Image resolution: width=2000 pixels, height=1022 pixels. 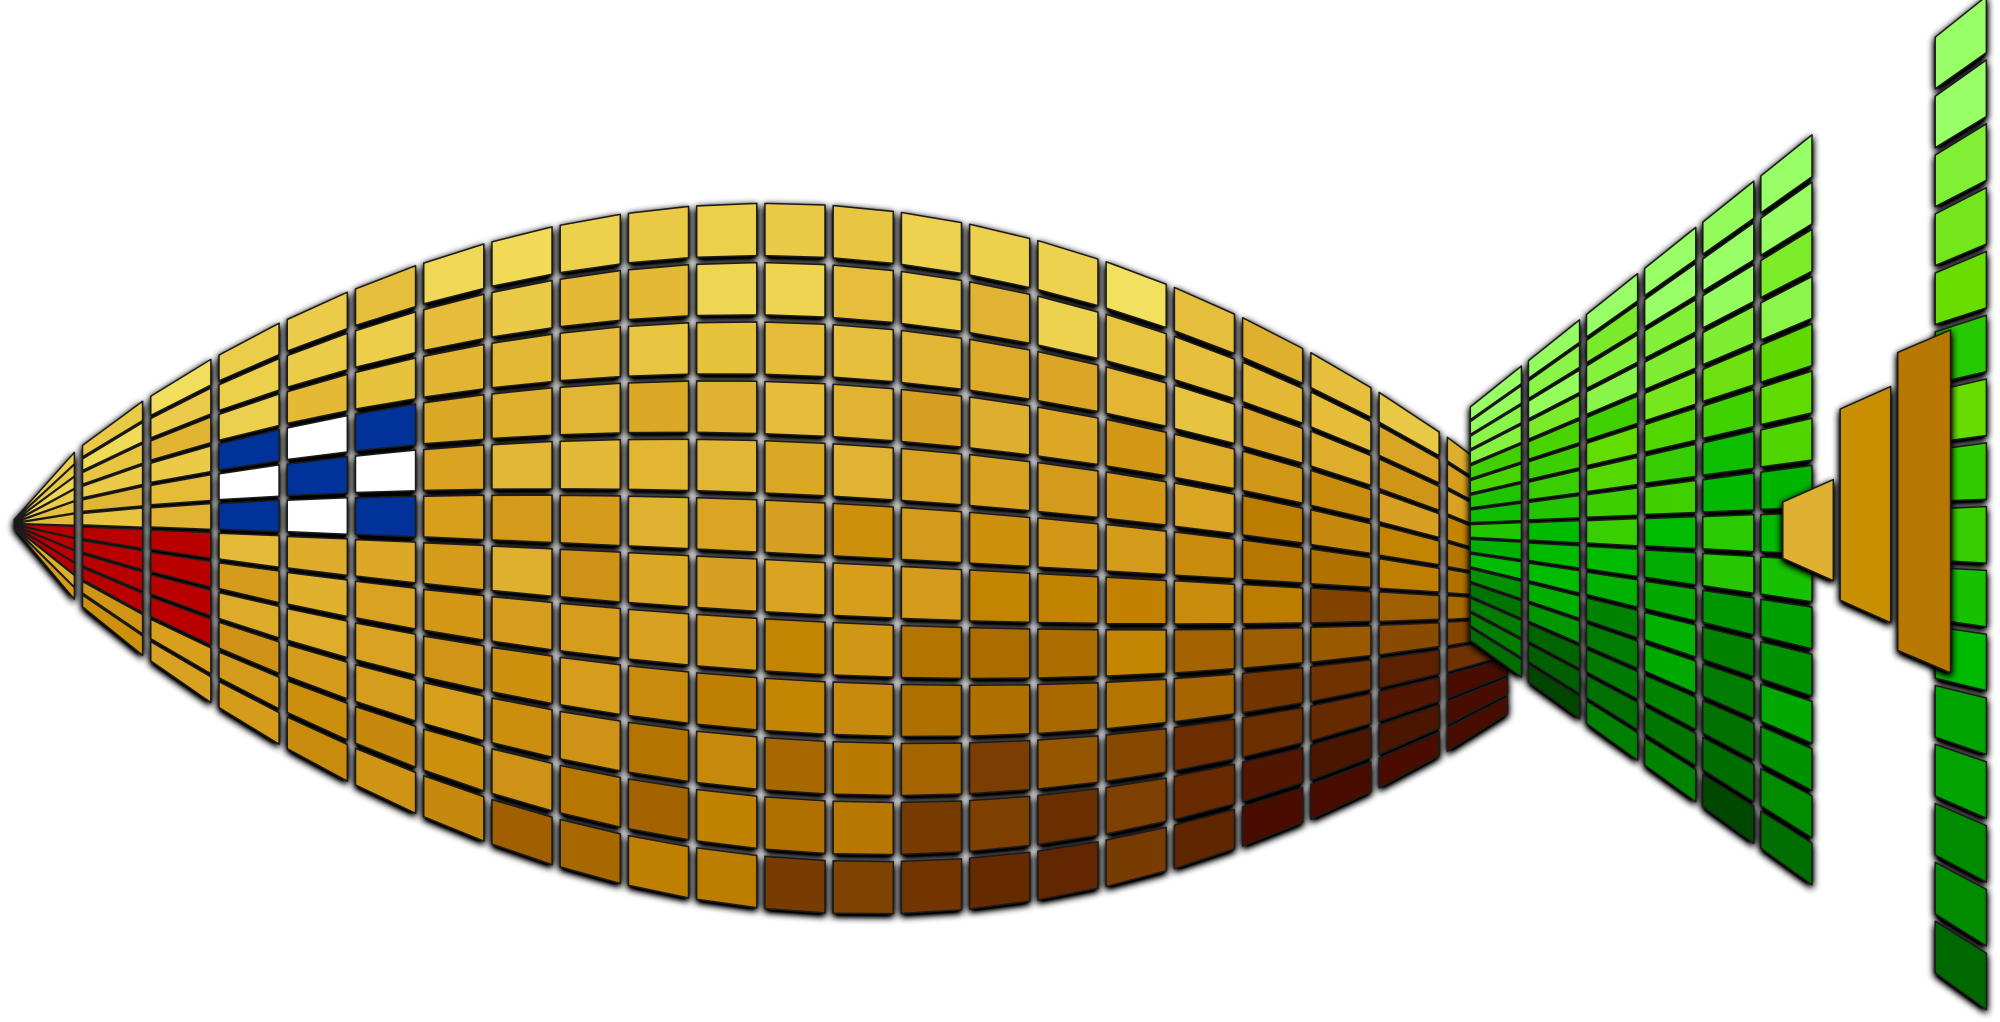 I want to click on tail-stripe, so click(x=1865, y=504).